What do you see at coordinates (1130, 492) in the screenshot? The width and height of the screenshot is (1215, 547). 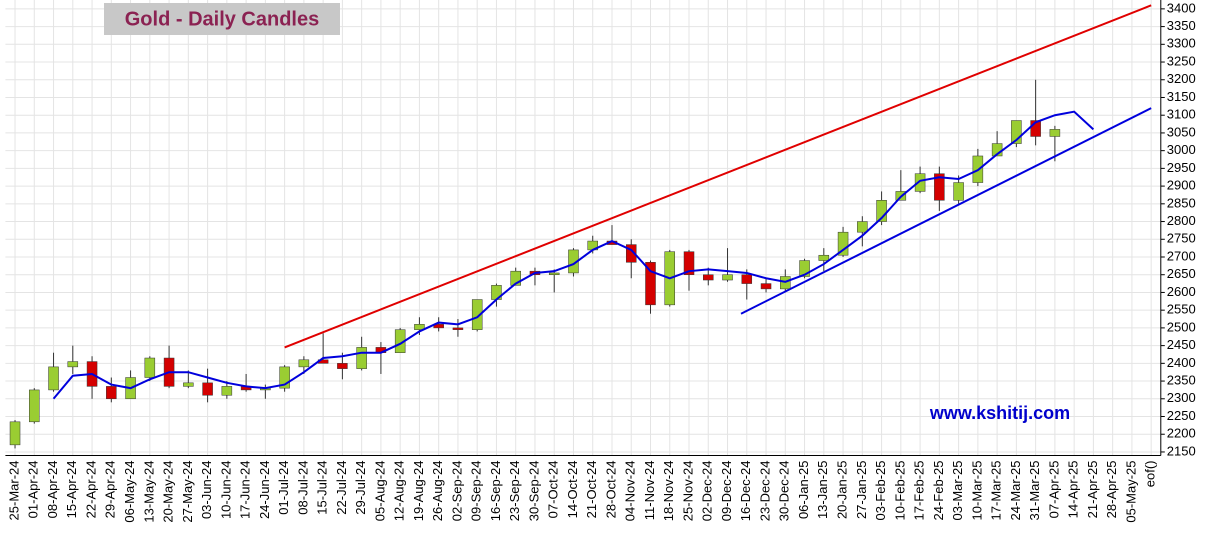 I see `x-tick-label: 05-May-25` at bounding box center [1130, 492].